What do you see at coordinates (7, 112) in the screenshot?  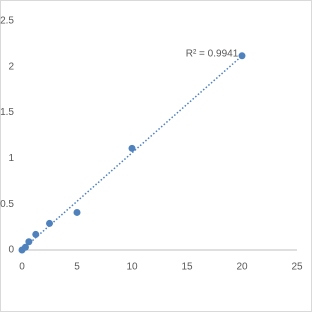 I see `y-tick-label: 1.5` at bounding box center [7, 112].